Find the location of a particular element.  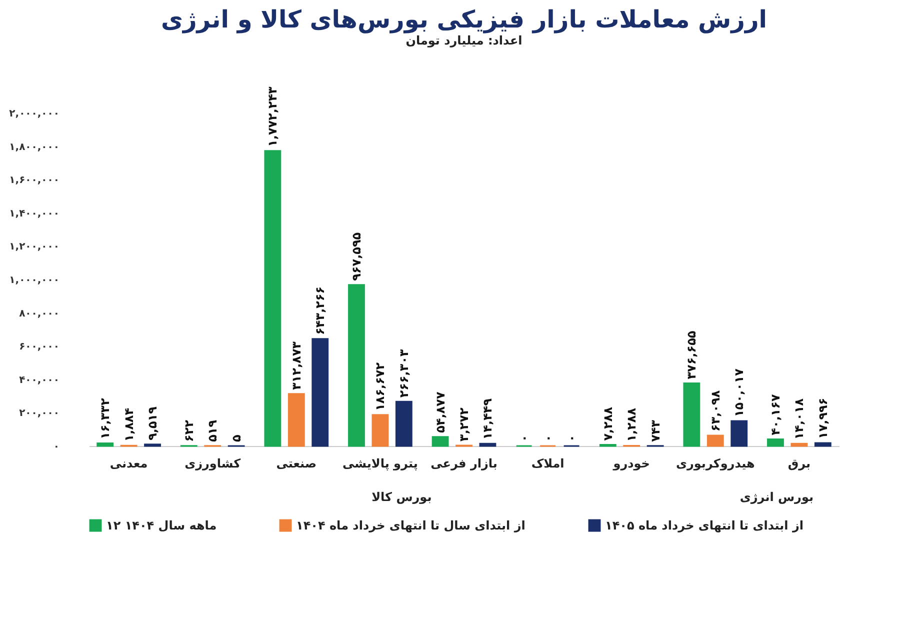

y-tick-label: ۰ is located at coordinates (56, 447).